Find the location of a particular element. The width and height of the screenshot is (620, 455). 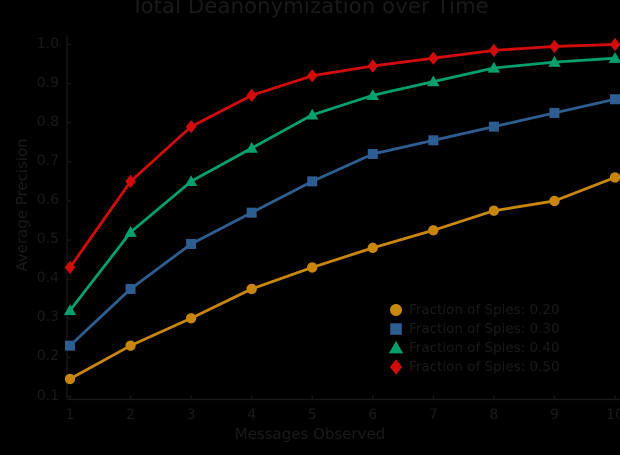

legend-marker-diamond-icon is located at coordinates (396, 367).